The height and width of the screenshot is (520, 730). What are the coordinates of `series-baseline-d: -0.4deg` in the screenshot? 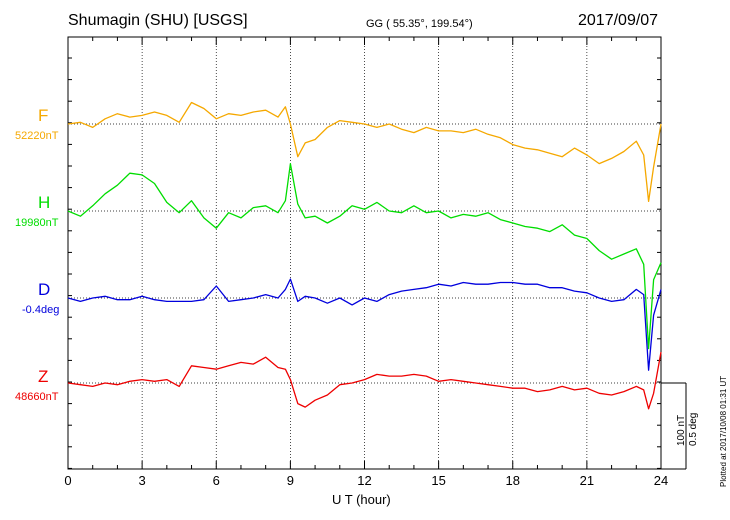 It's located at (41, 310).